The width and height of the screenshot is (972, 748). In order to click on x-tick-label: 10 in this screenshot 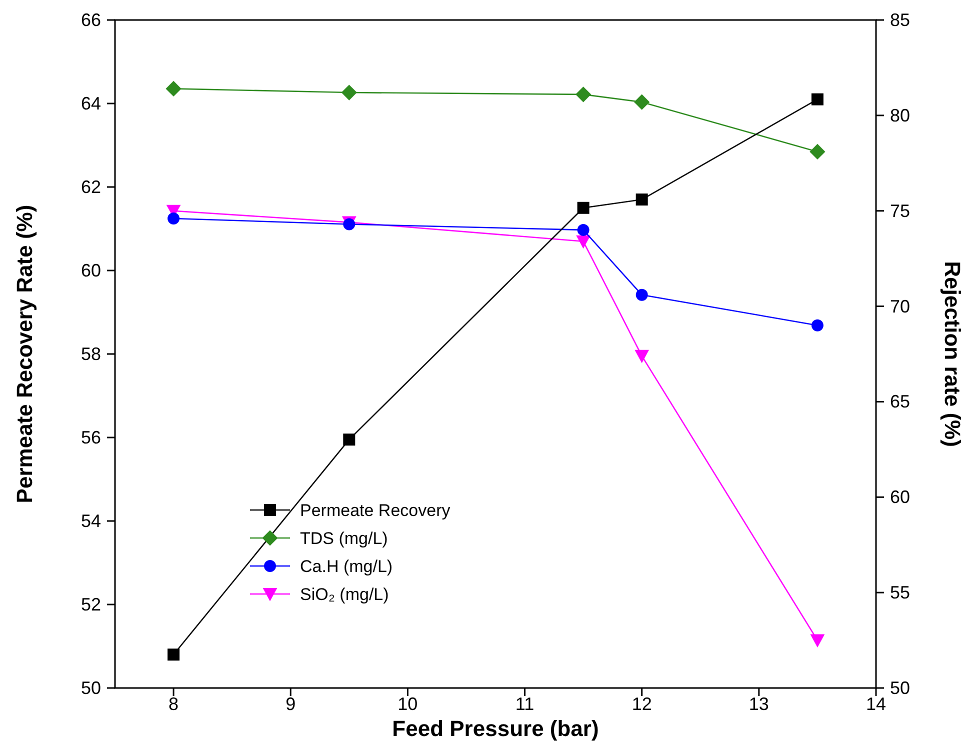, I will do `click(408, 704)`.